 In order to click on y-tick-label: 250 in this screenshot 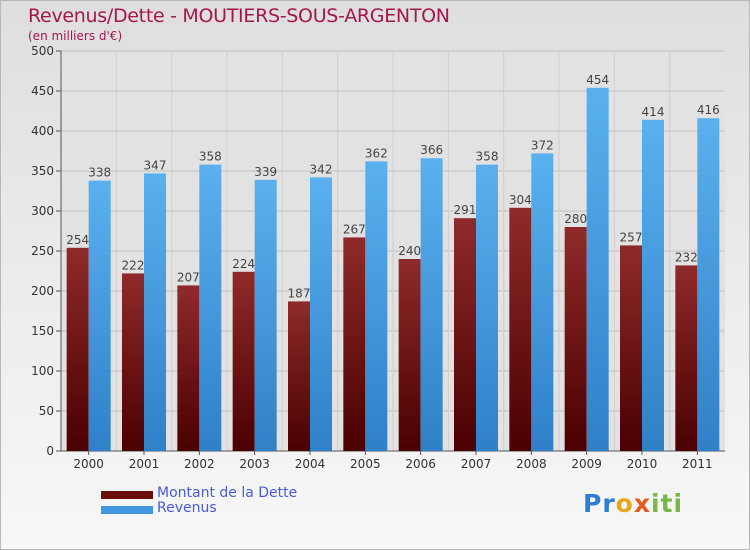, I will do `click(42, 251)`.